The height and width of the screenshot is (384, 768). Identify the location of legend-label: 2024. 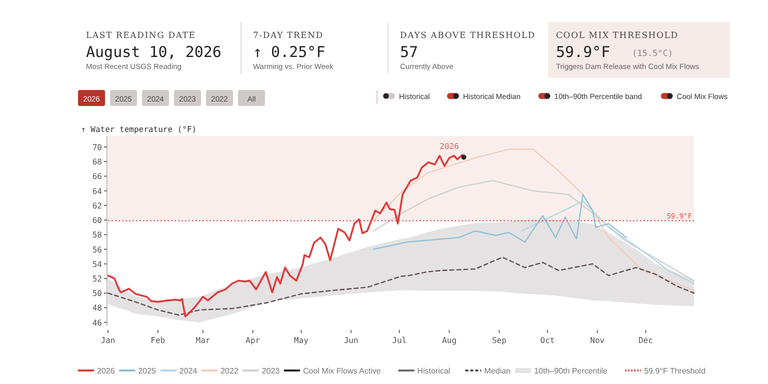
(188, 371).